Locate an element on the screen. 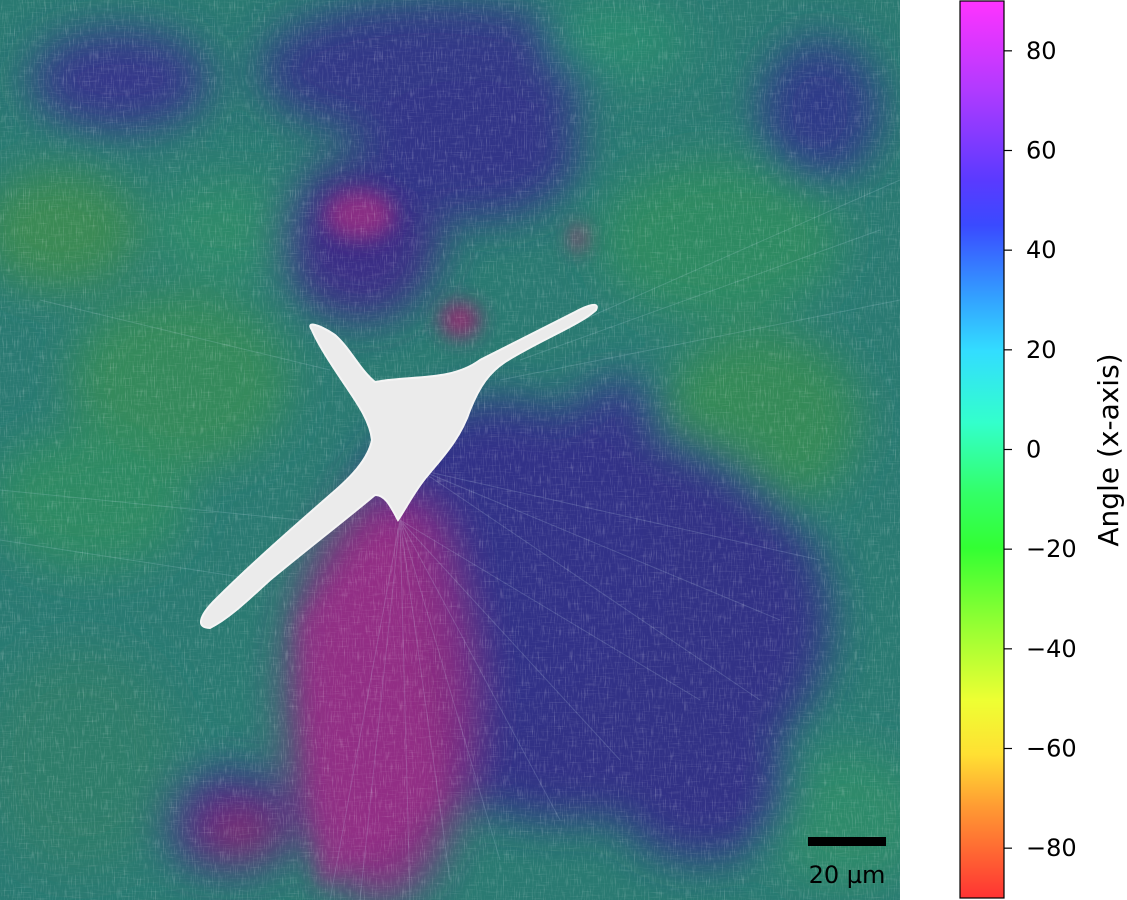 This screenshot has width=1127, height=900. colorbar-ticks: 80 60 40 20 0 −20 −40 −60 −80 is located at coordinates (1040, 449).